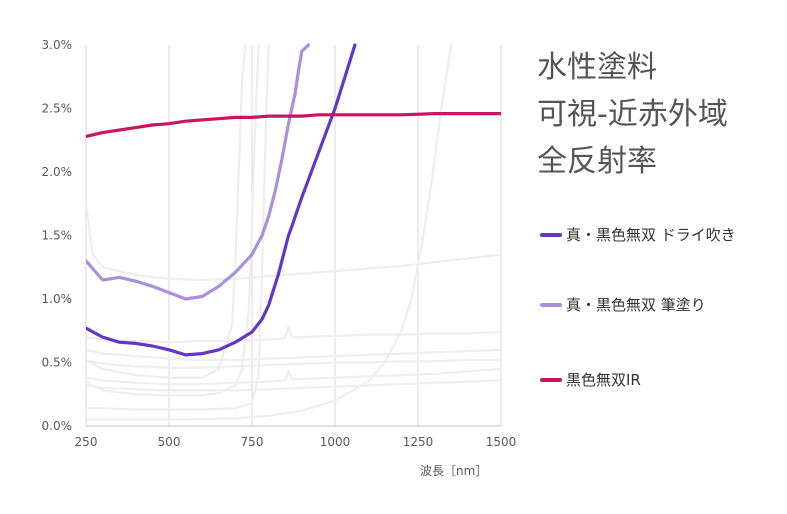 The image size is (787, 514). I want to click on legend-item-ir: 黒色無双IR, so click(590, 379).